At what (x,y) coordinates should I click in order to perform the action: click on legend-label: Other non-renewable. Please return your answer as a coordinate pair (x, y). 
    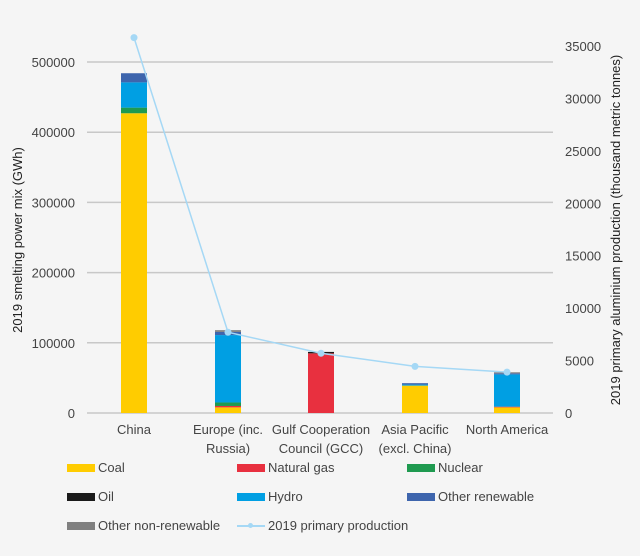
    Looking at the image, I should click on (159, 525).